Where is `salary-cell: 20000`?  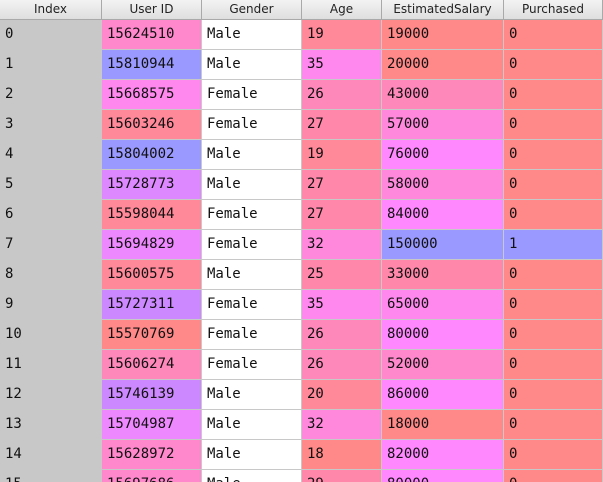 salary-cell: 20000 is located at coordinates (443, 65).